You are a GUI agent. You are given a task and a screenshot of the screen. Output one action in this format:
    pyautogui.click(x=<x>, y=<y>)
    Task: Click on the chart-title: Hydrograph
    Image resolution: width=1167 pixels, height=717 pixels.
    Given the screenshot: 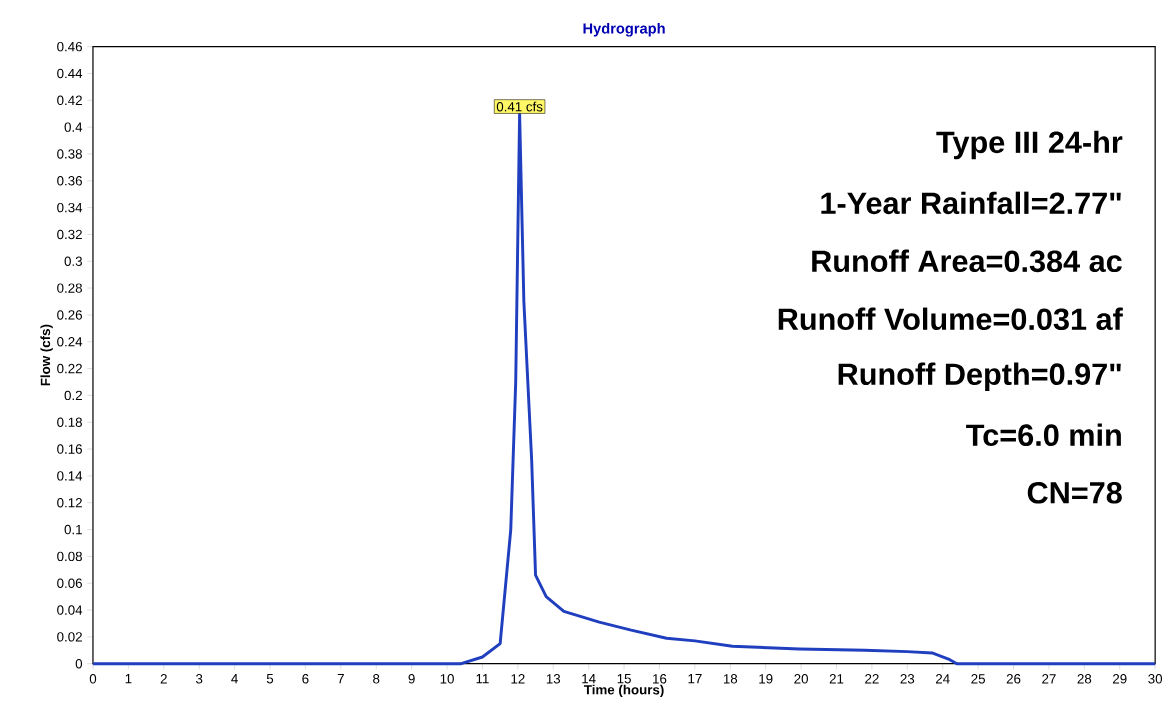 What is the action you would take?
    pyautogui.click(x=624, y=30)
    